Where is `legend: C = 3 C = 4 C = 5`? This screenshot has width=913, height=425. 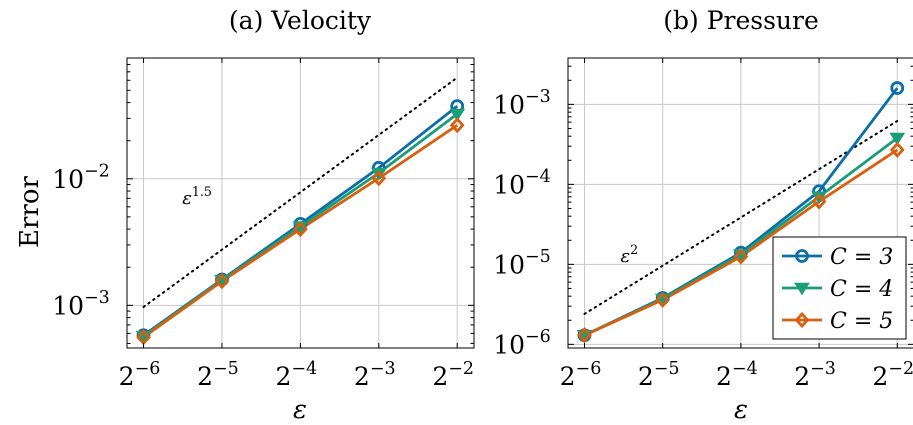 legend: C = 3 C = 4 C = 5 is located at coordinates (839, 288).